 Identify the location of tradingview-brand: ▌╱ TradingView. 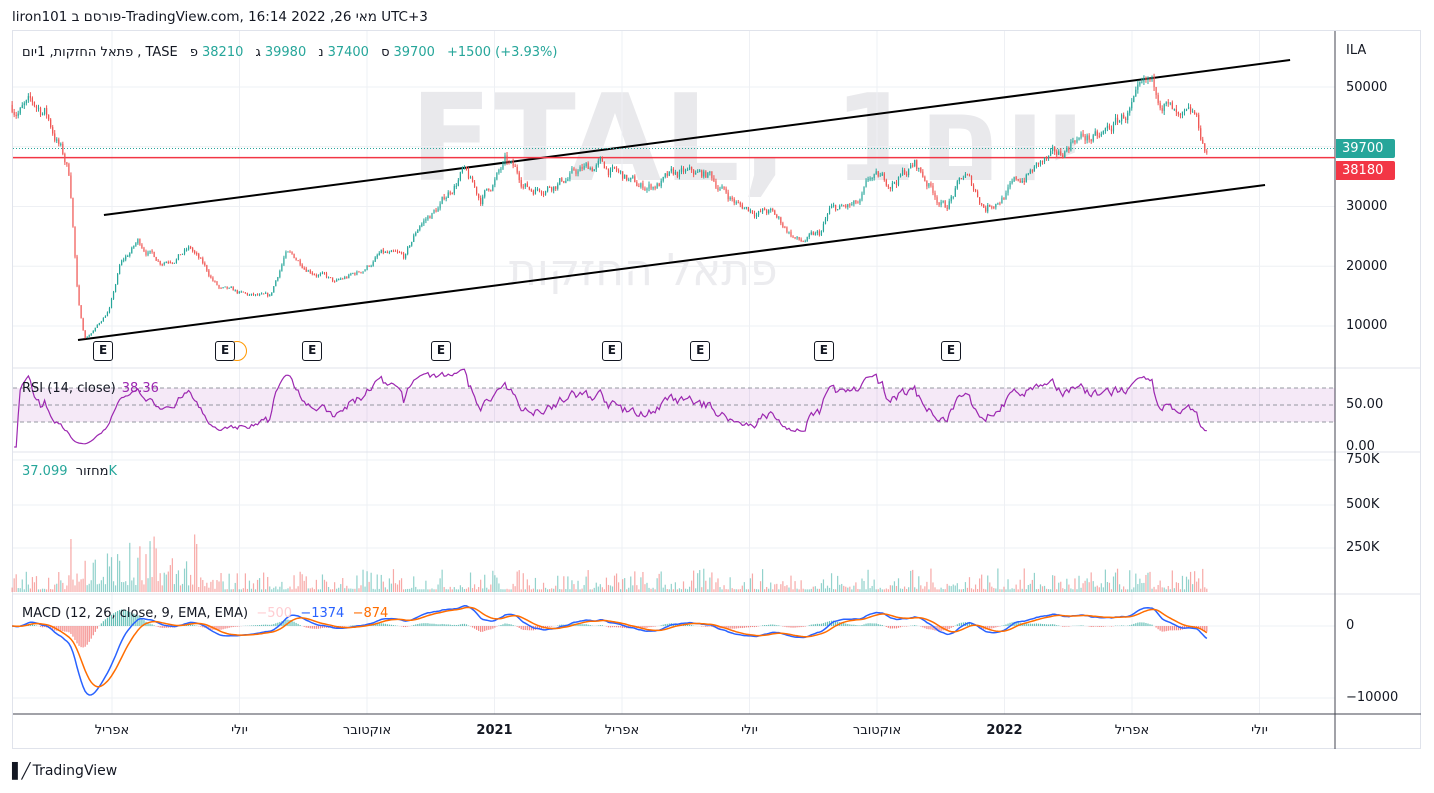
(64, 771).